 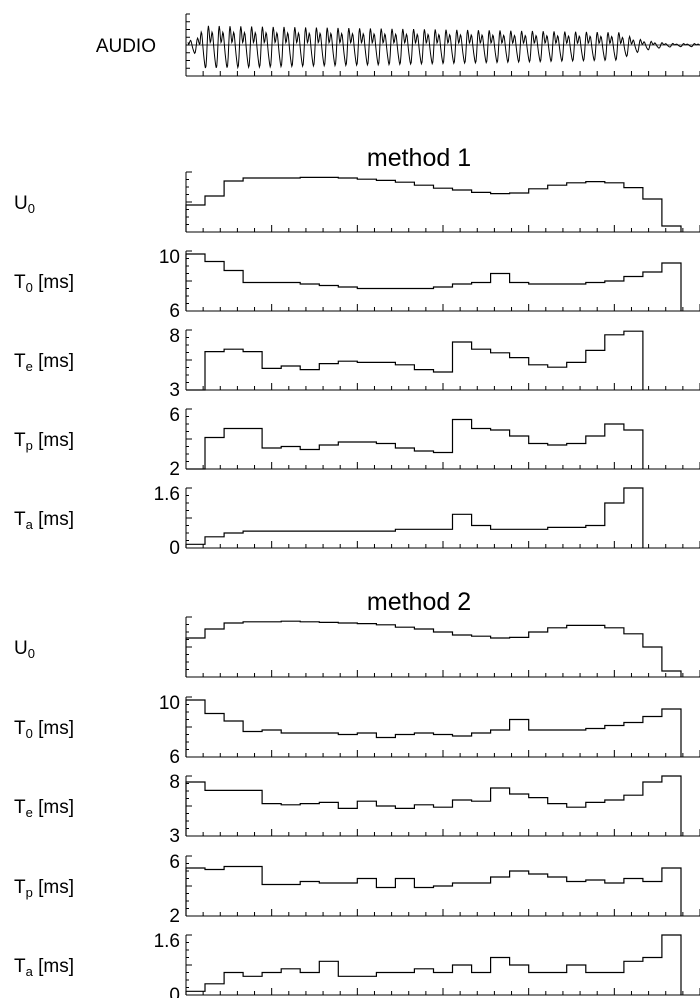 I want to click on method2-tp-label: Tp [ms], so click(x=44, y=888).